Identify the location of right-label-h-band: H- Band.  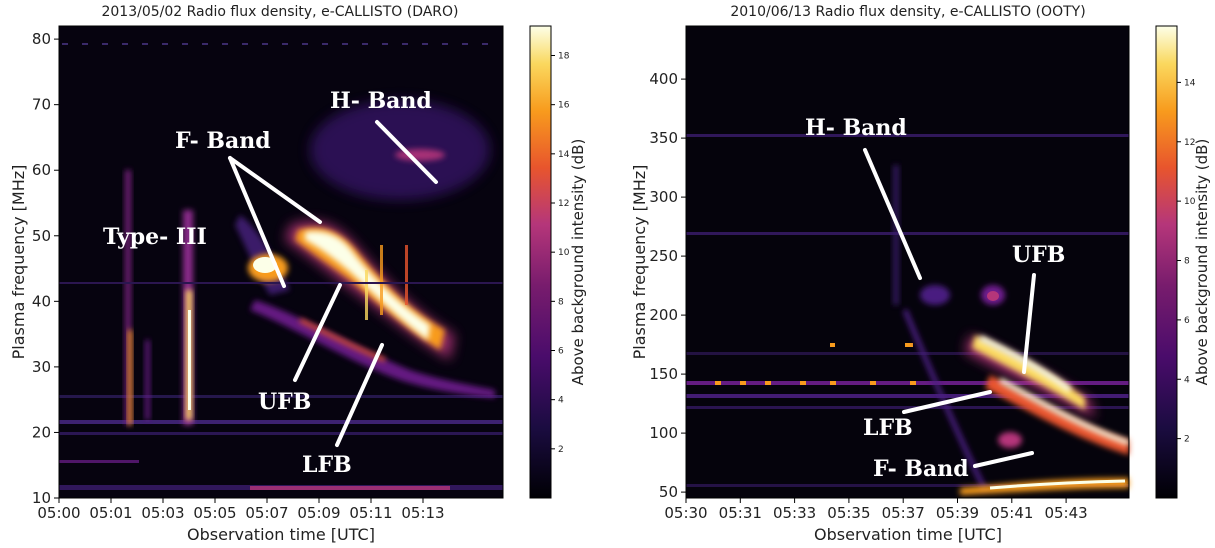
(856, 128).